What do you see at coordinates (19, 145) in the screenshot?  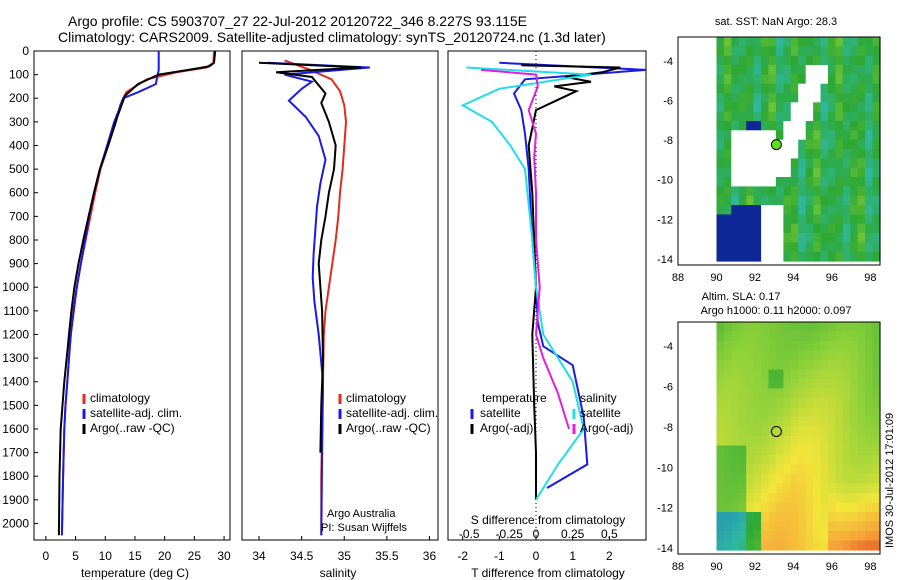 I see `y-tick-label: 400` at bounding box center [19, 145].